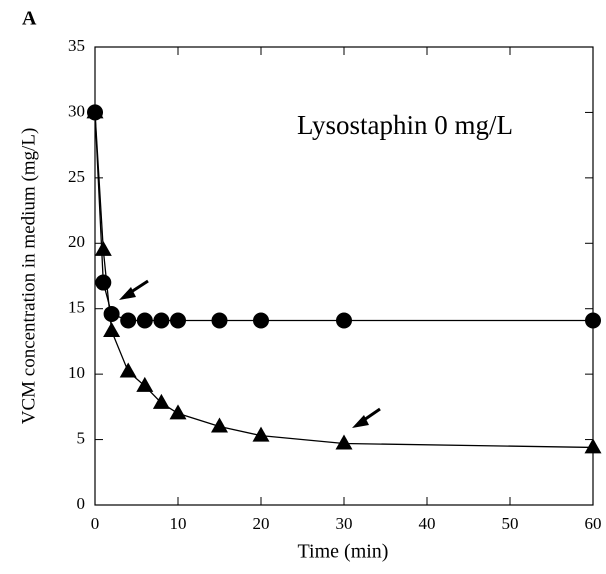 This screenshot has height=574, width=606. What do you see at coordinates (427, 523) in the screenshot?
I see `x-tick-label: 40` at bounding box center [427, 523].